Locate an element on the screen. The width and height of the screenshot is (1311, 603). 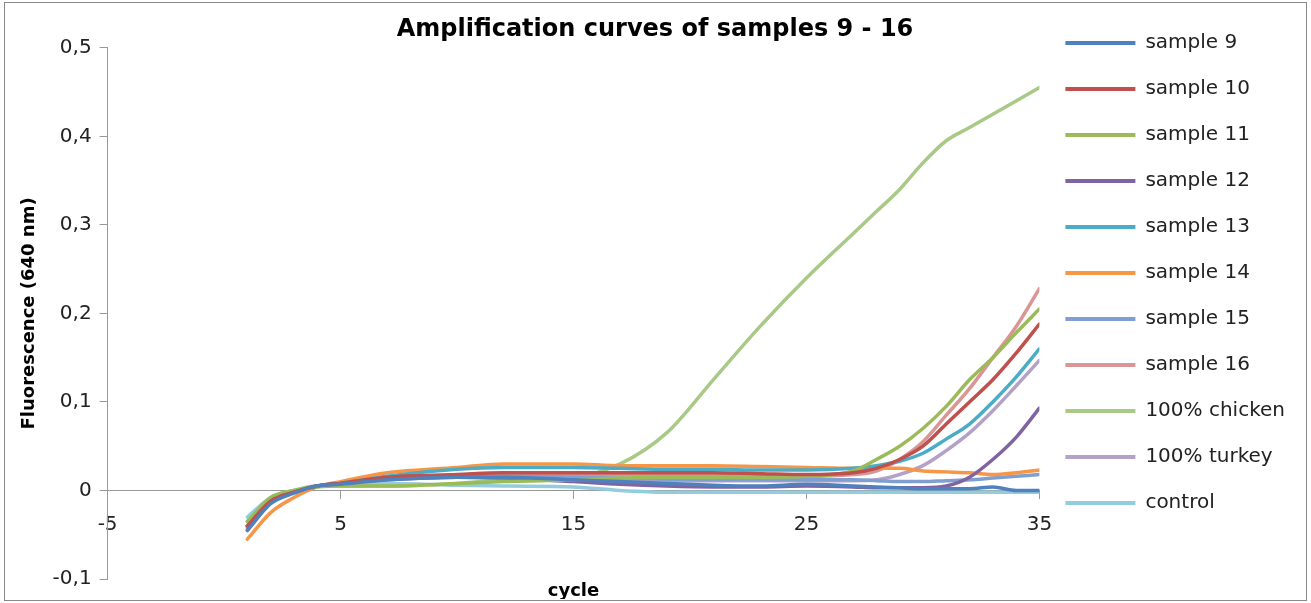
legend-label: sample 10 is located at coordinates (1197, 87).